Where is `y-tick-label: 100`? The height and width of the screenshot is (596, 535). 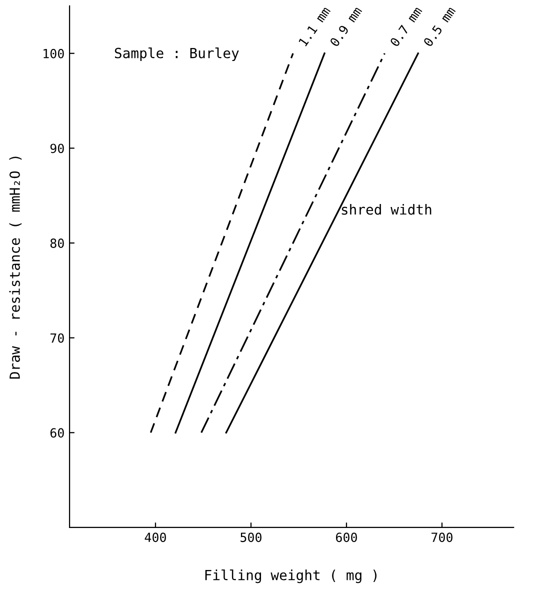 y-tick-label: 100 is located at coordinates (54, 53).